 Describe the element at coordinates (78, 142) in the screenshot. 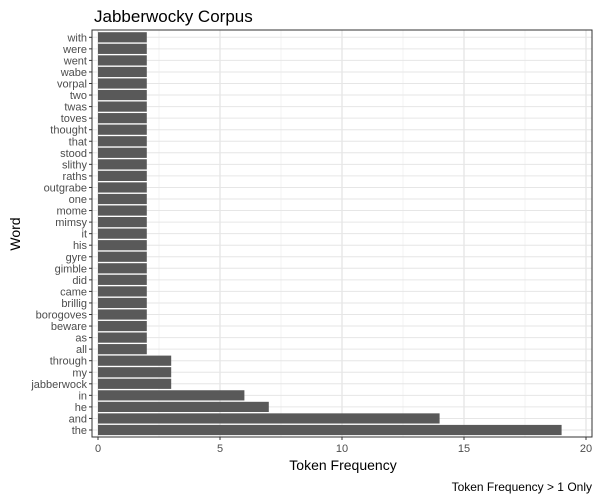

I see `y-tick-label: that` at that location.